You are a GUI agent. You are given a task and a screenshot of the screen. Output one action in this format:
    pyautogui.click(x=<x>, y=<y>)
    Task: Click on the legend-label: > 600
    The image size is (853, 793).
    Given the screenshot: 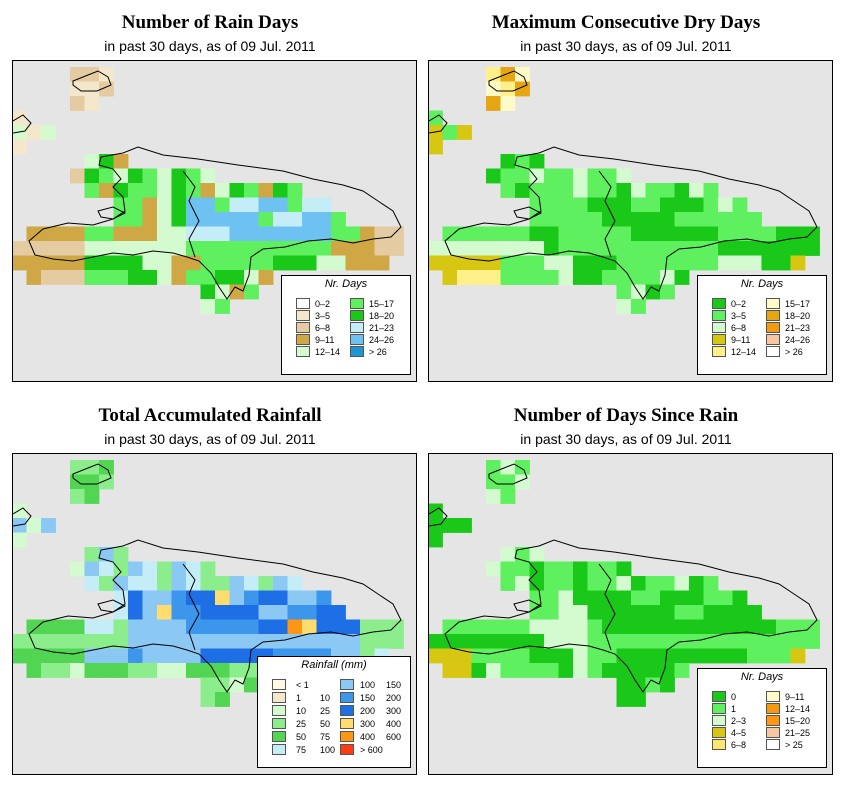 What is the action you would take?
    pyautogui.click(x=371, y=750)
    